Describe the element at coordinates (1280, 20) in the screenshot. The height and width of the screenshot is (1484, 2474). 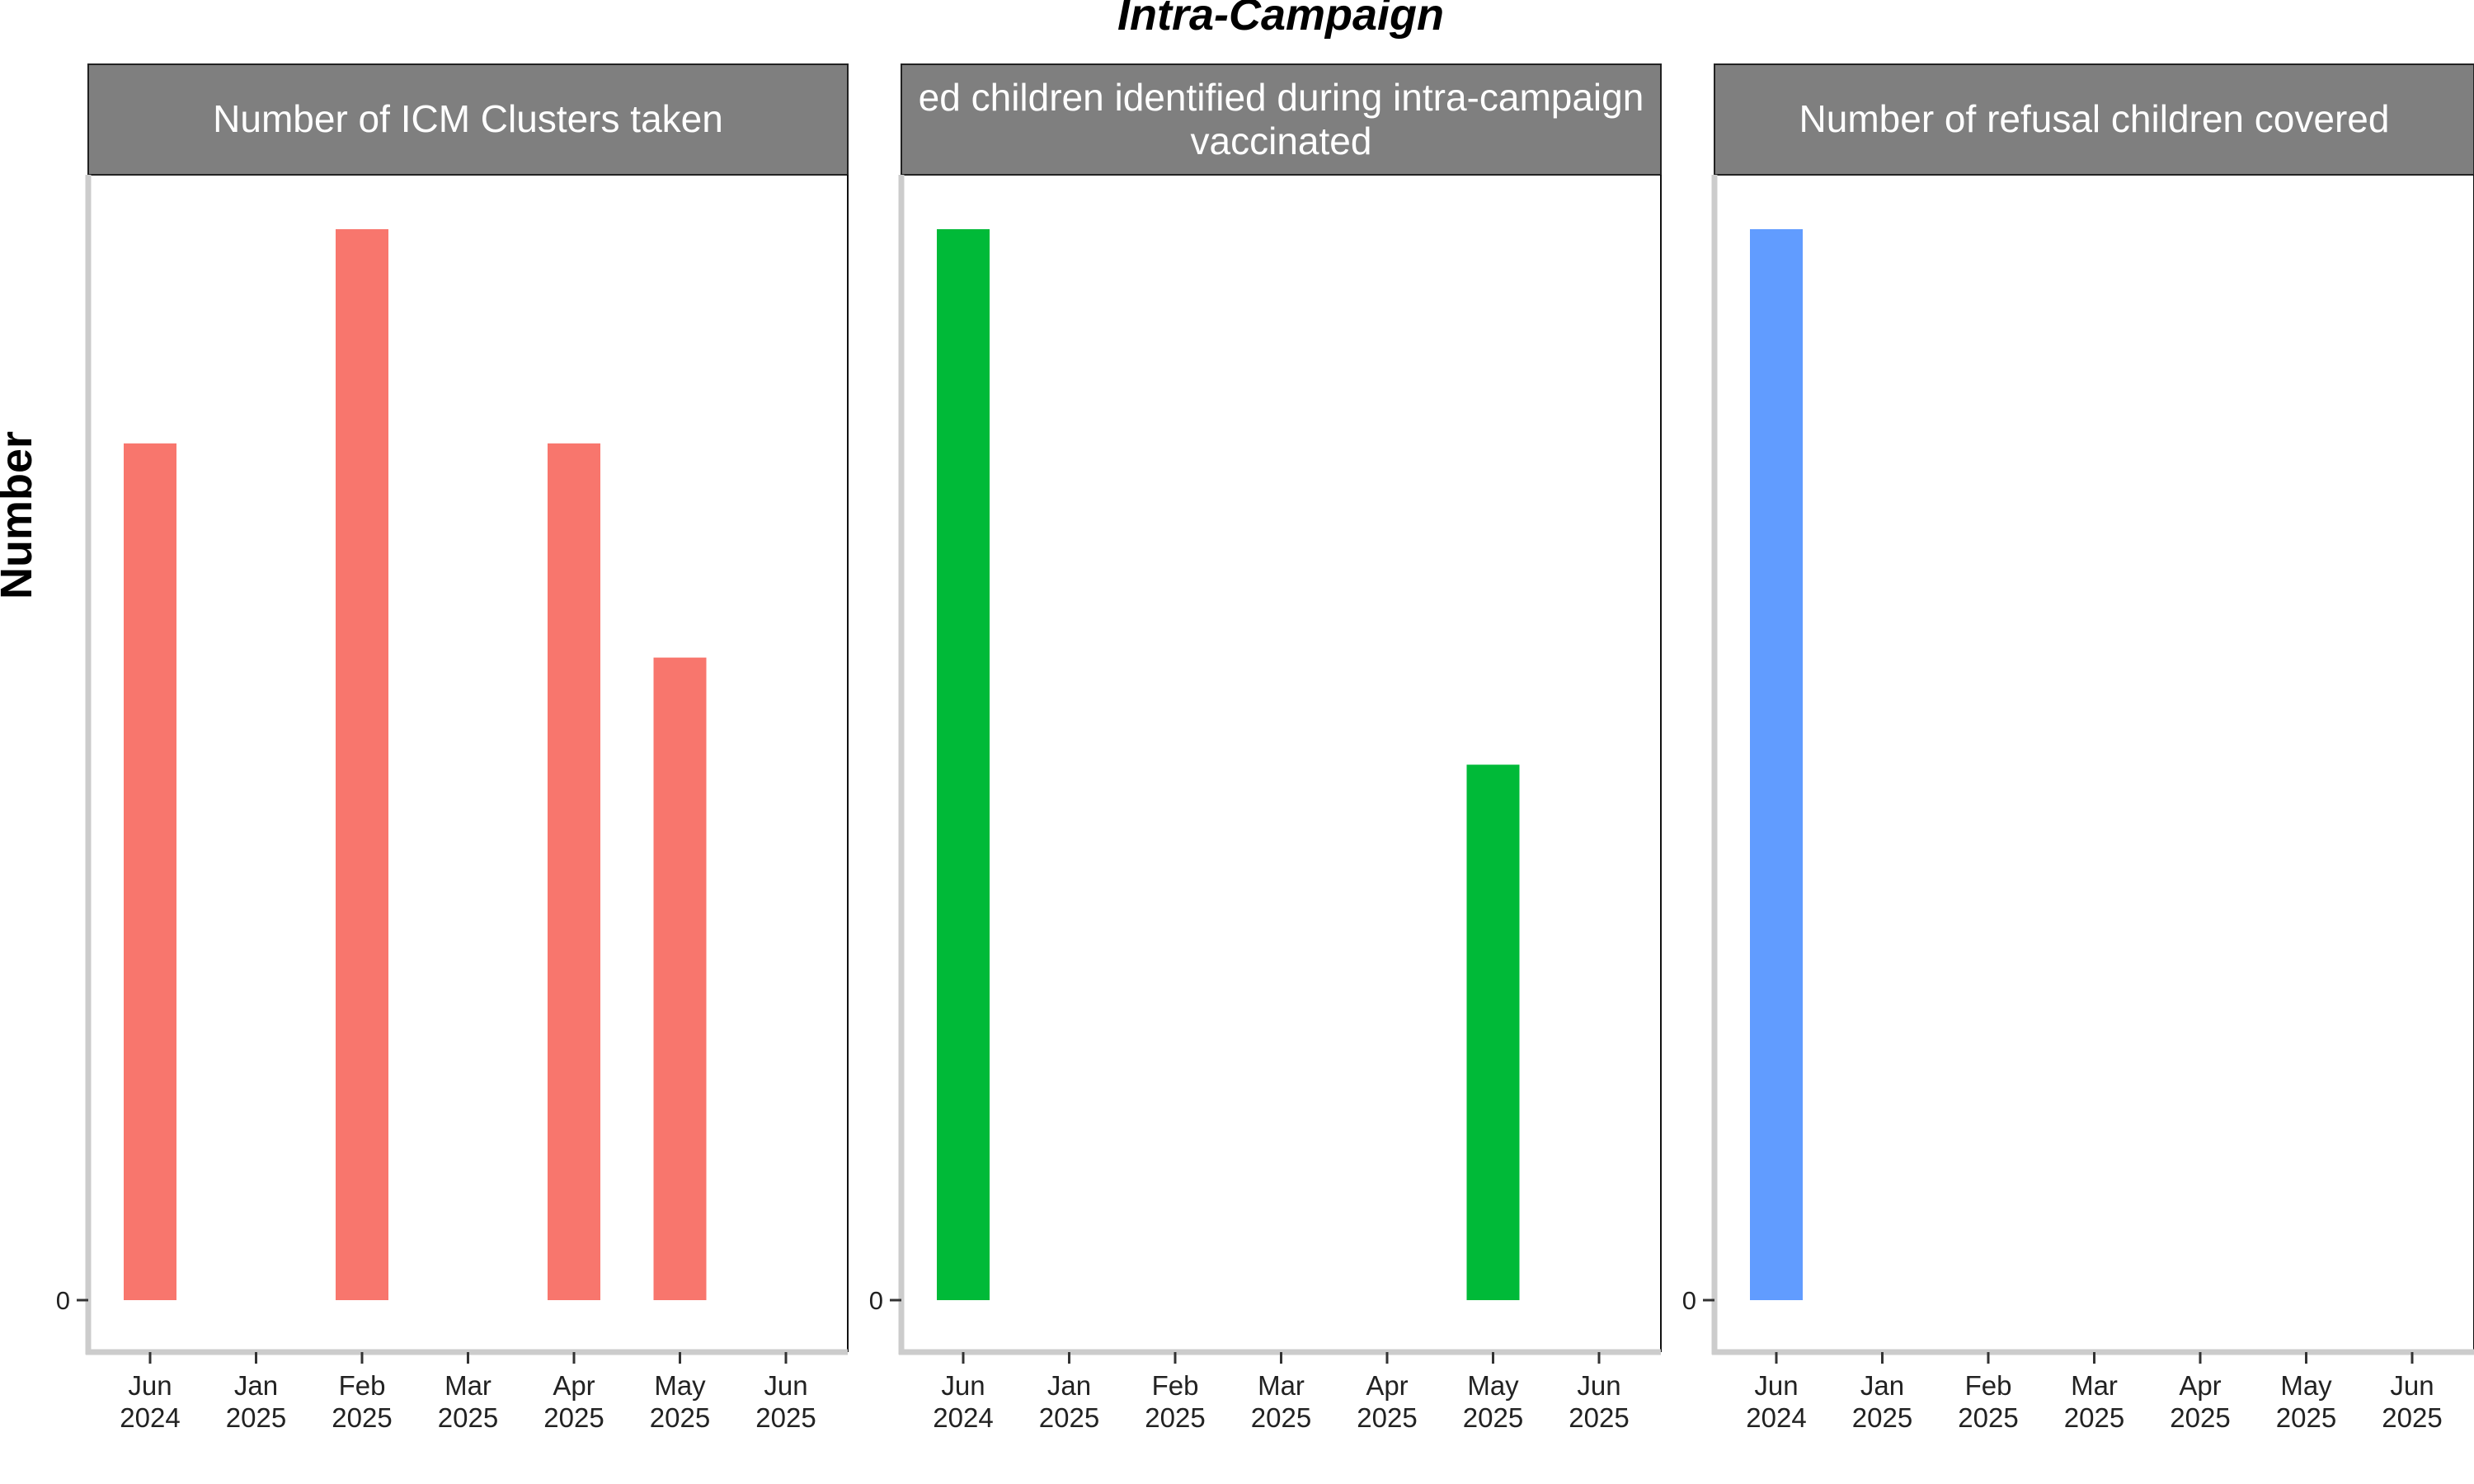
I see `chart-title: Intra-Campaign` at that location.